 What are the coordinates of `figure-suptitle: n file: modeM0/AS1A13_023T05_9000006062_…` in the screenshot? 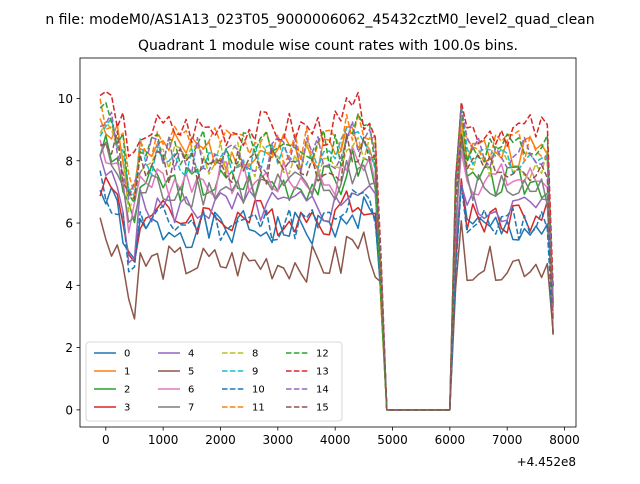 It's located at (319, 20).